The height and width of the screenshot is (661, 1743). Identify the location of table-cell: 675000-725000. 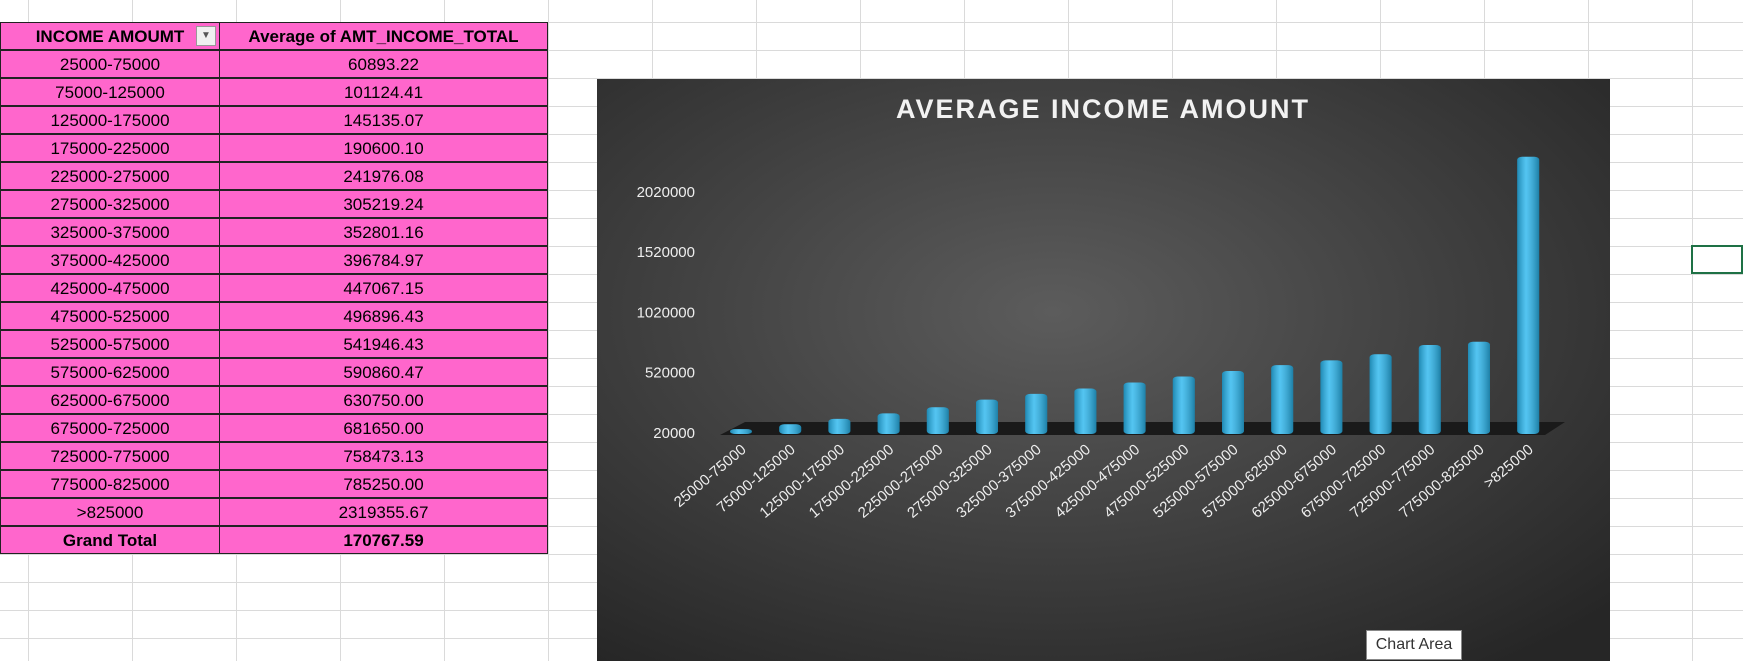
(110, 428).